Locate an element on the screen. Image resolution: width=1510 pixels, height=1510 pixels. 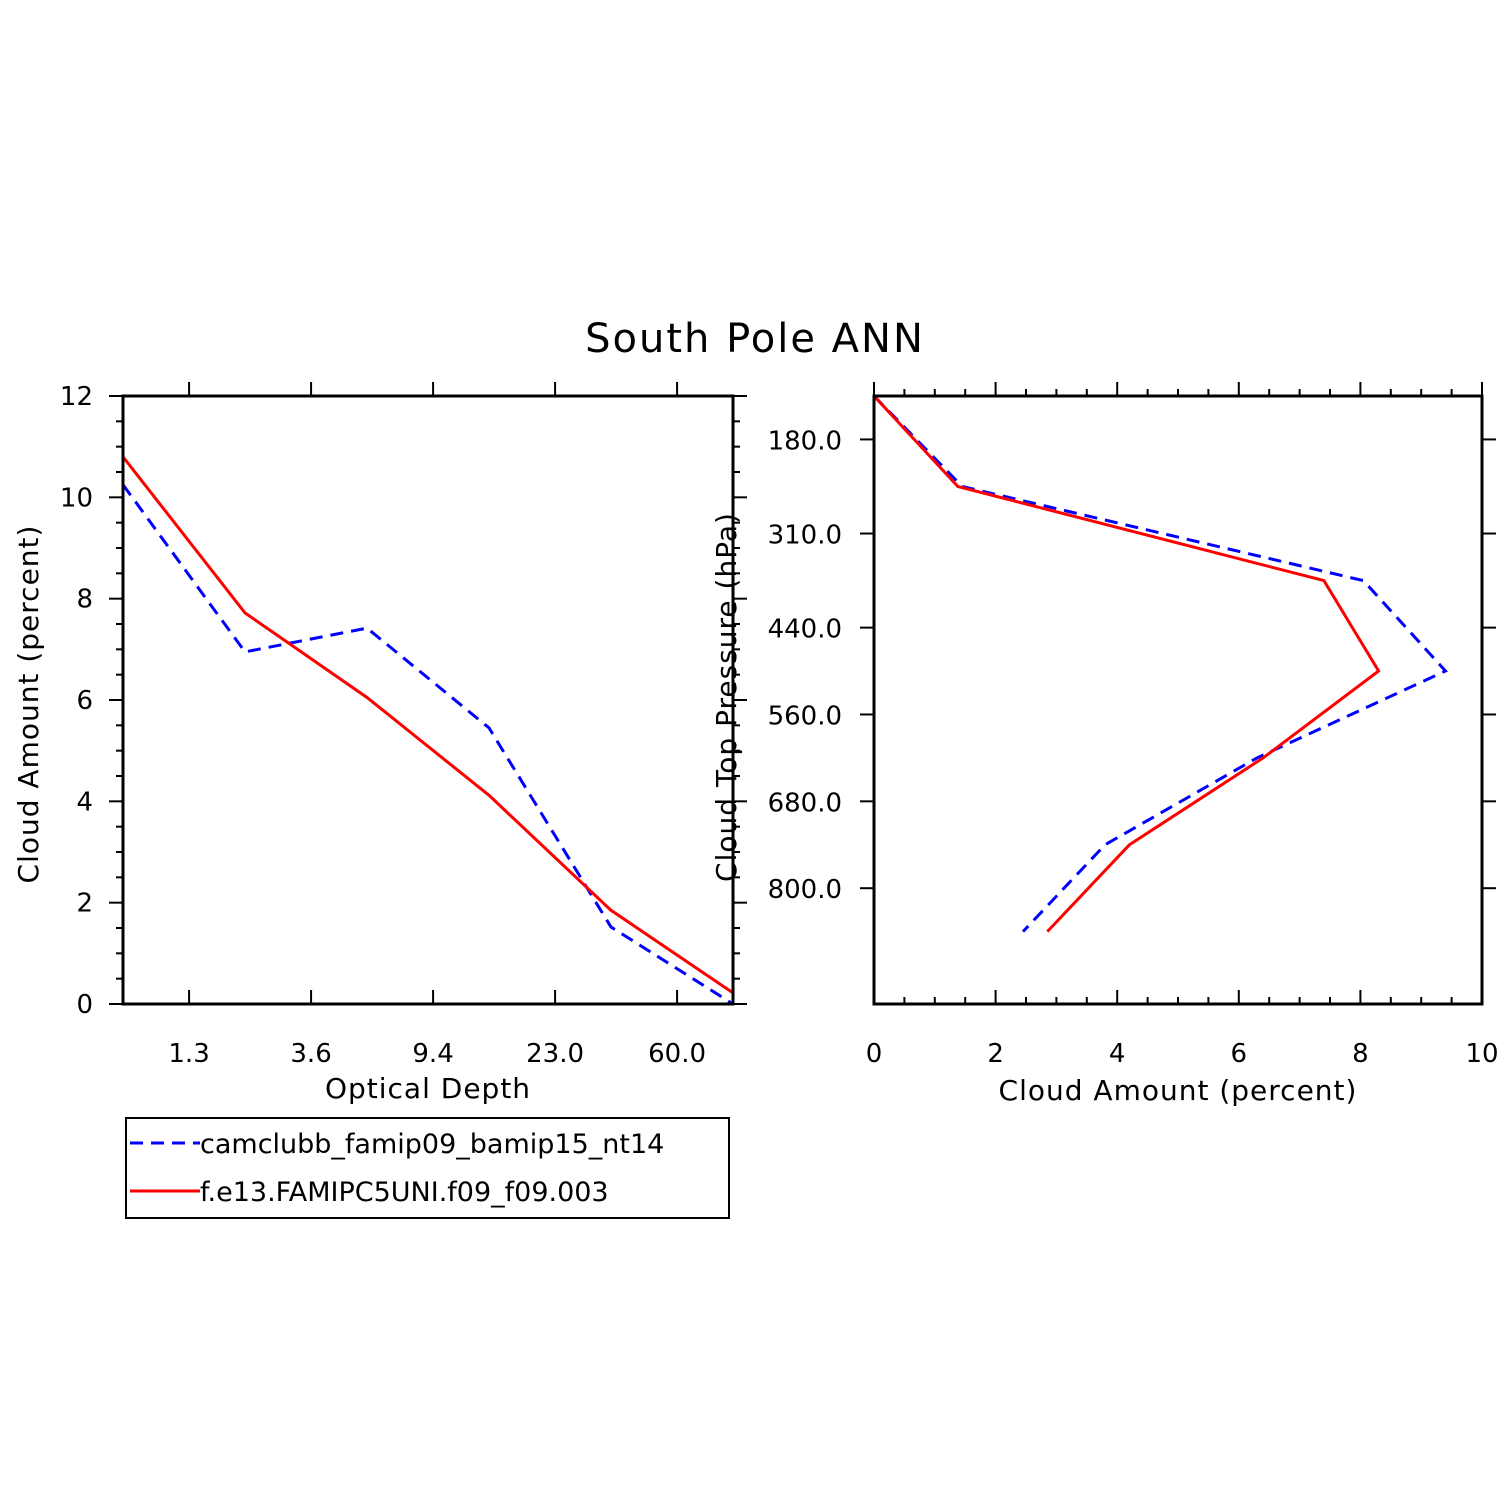
legend-box is located at coordinates (427, 1168).